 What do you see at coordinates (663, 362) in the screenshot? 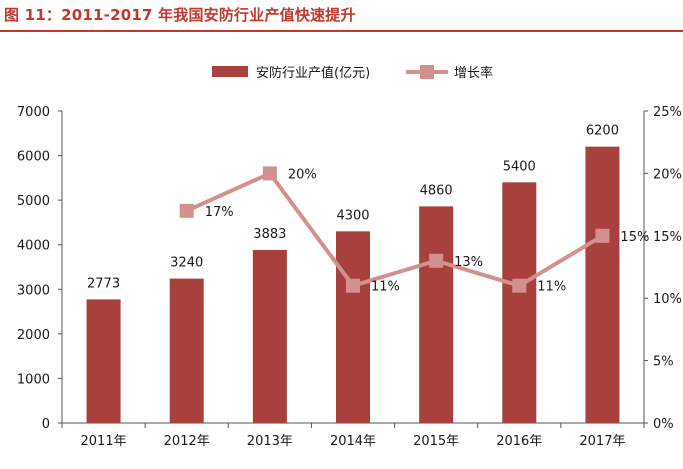
I see `y-right-tick-label: 5%` at bounding box center [663, 362].